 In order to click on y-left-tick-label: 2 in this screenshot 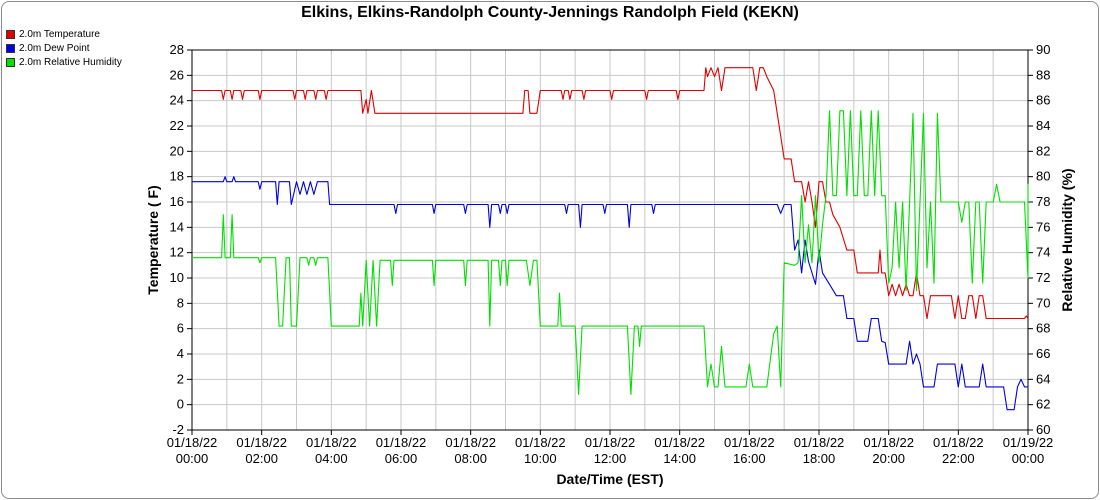, I will do `click(180, 378)`.